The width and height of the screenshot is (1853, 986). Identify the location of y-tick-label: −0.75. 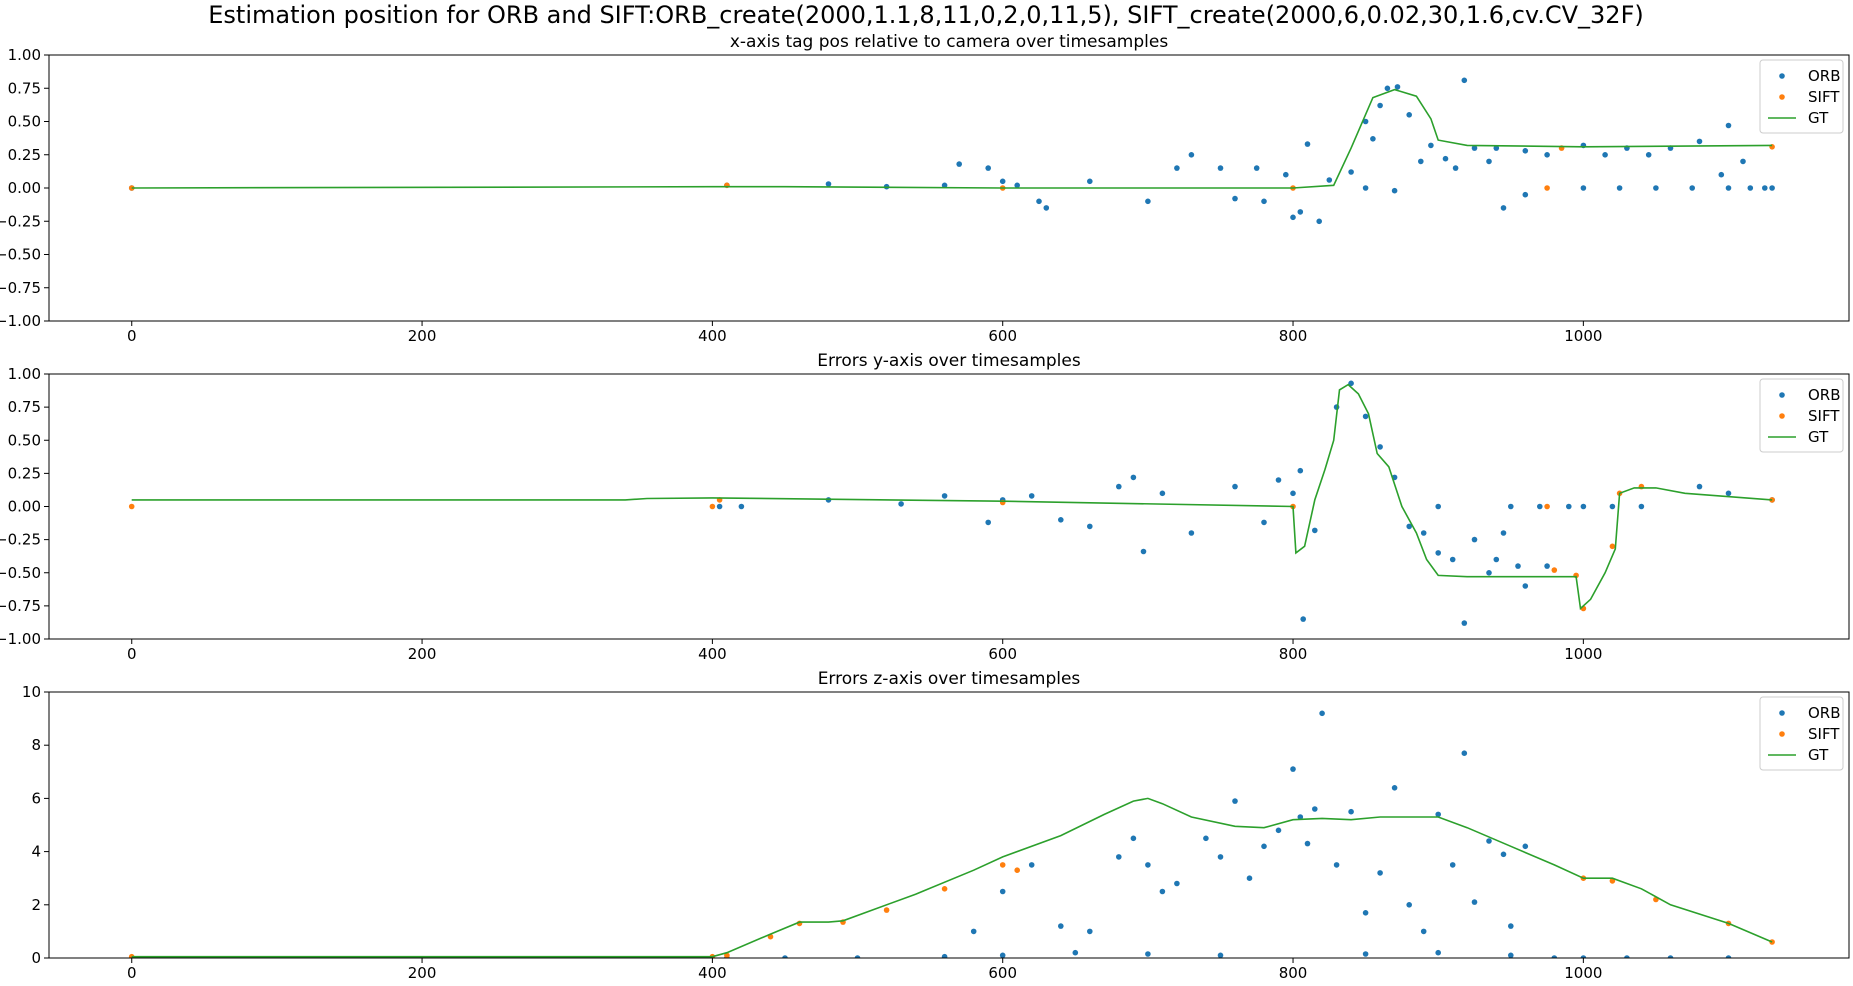
(20, 288).